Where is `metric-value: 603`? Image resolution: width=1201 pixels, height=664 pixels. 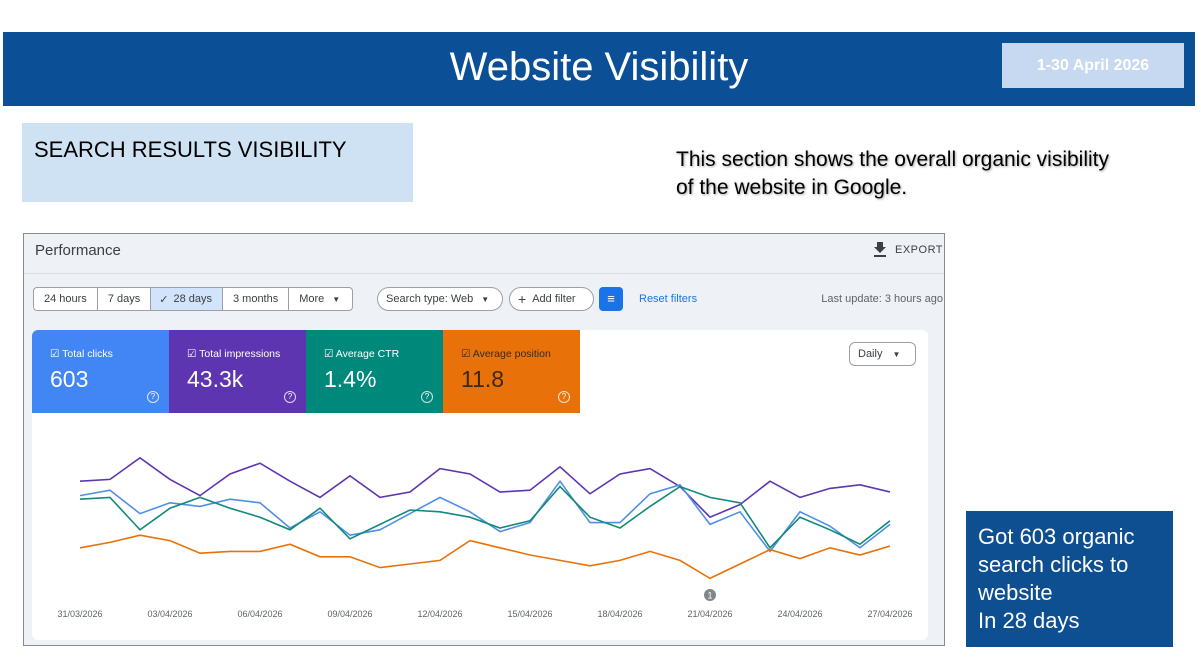 metric-value: 603 is located at coordinates (69, 379).